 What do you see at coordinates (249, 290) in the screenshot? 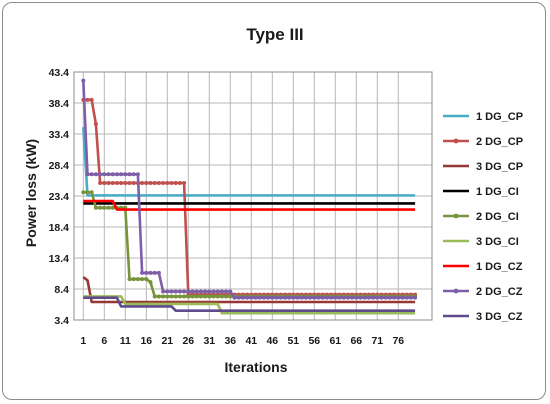
I see `series-line-3-dg_cp` at bounding box center [249, 290].